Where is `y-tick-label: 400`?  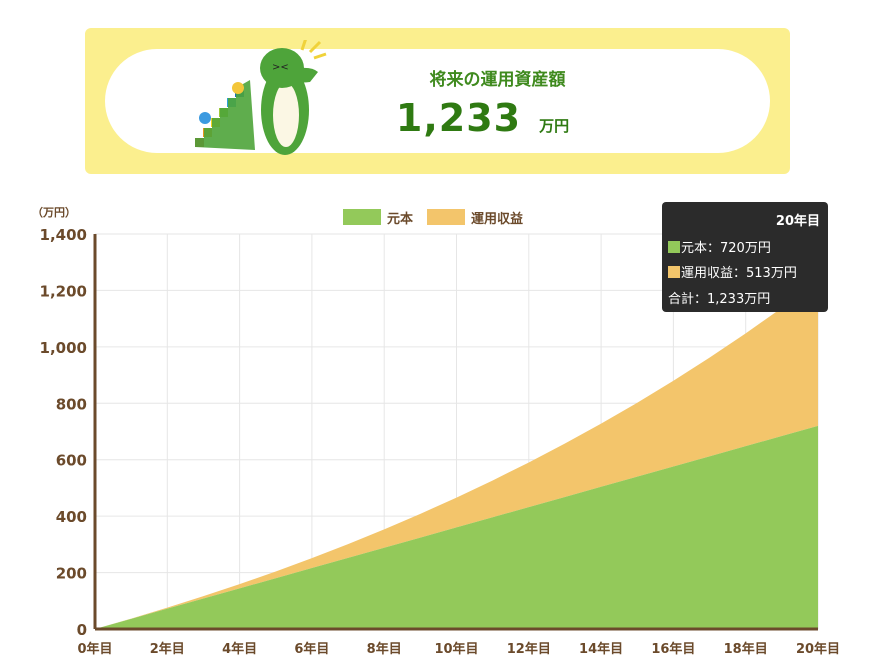
y-tick-label: 400 is located at coordinates (71, 517).